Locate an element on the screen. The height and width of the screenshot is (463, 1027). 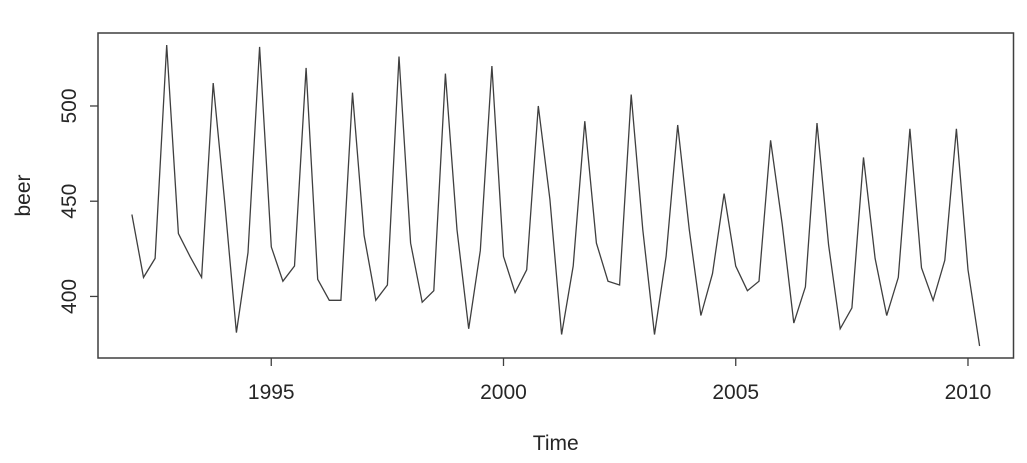
x-tick-label: 1995 is located at coordinates (271, 392).